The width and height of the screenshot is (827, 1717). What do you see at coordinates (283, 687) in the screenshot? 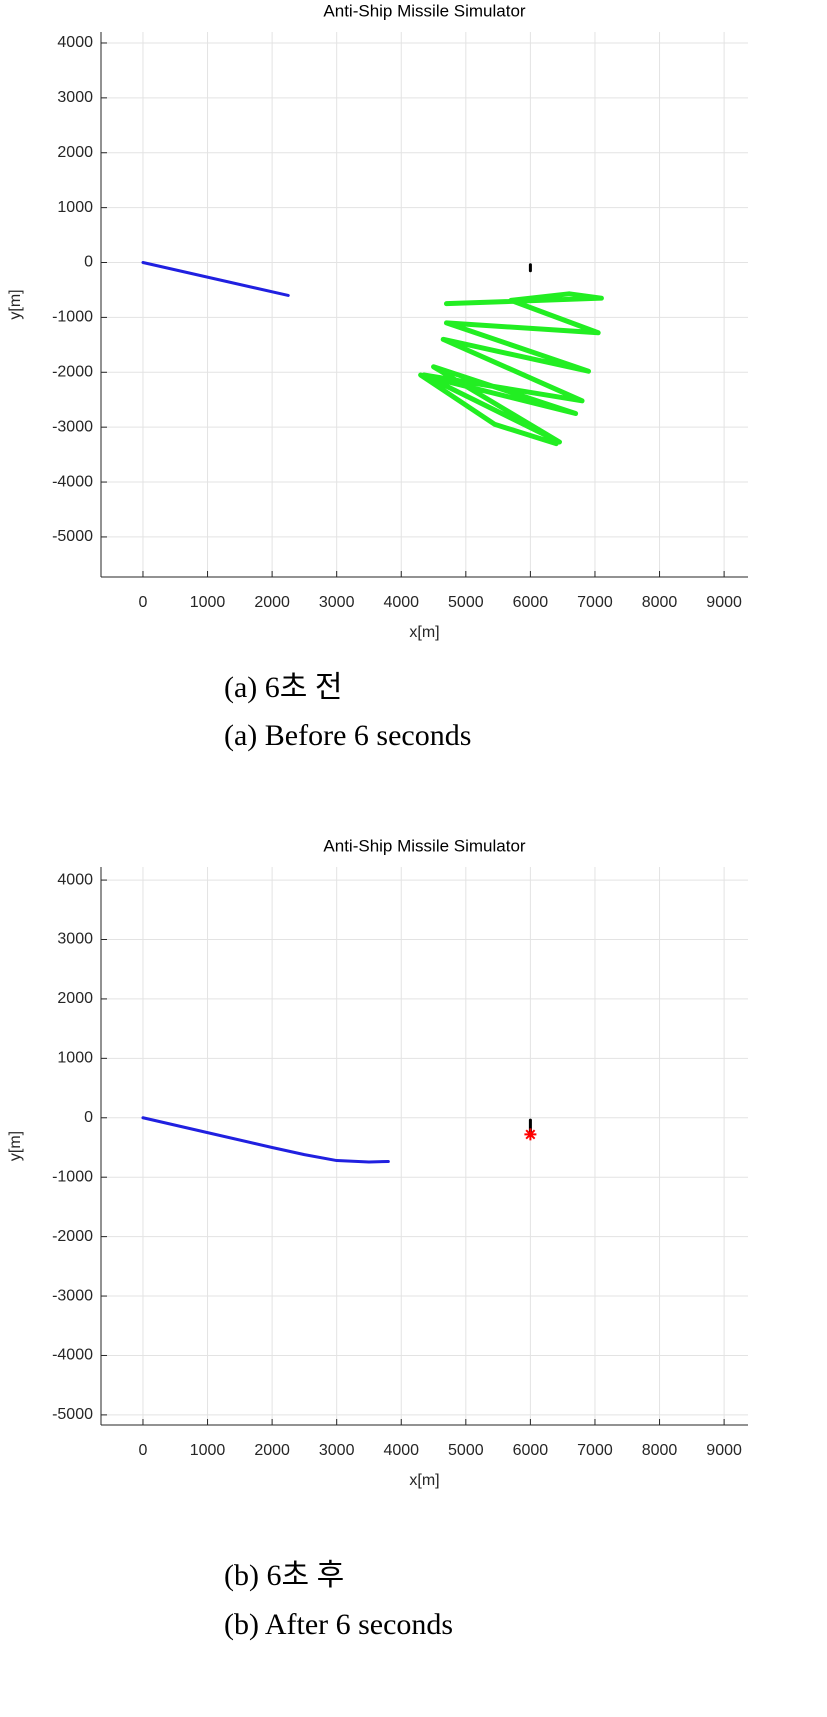
I see `caption: (a) 6초 전` at bounding box center [283, 687].